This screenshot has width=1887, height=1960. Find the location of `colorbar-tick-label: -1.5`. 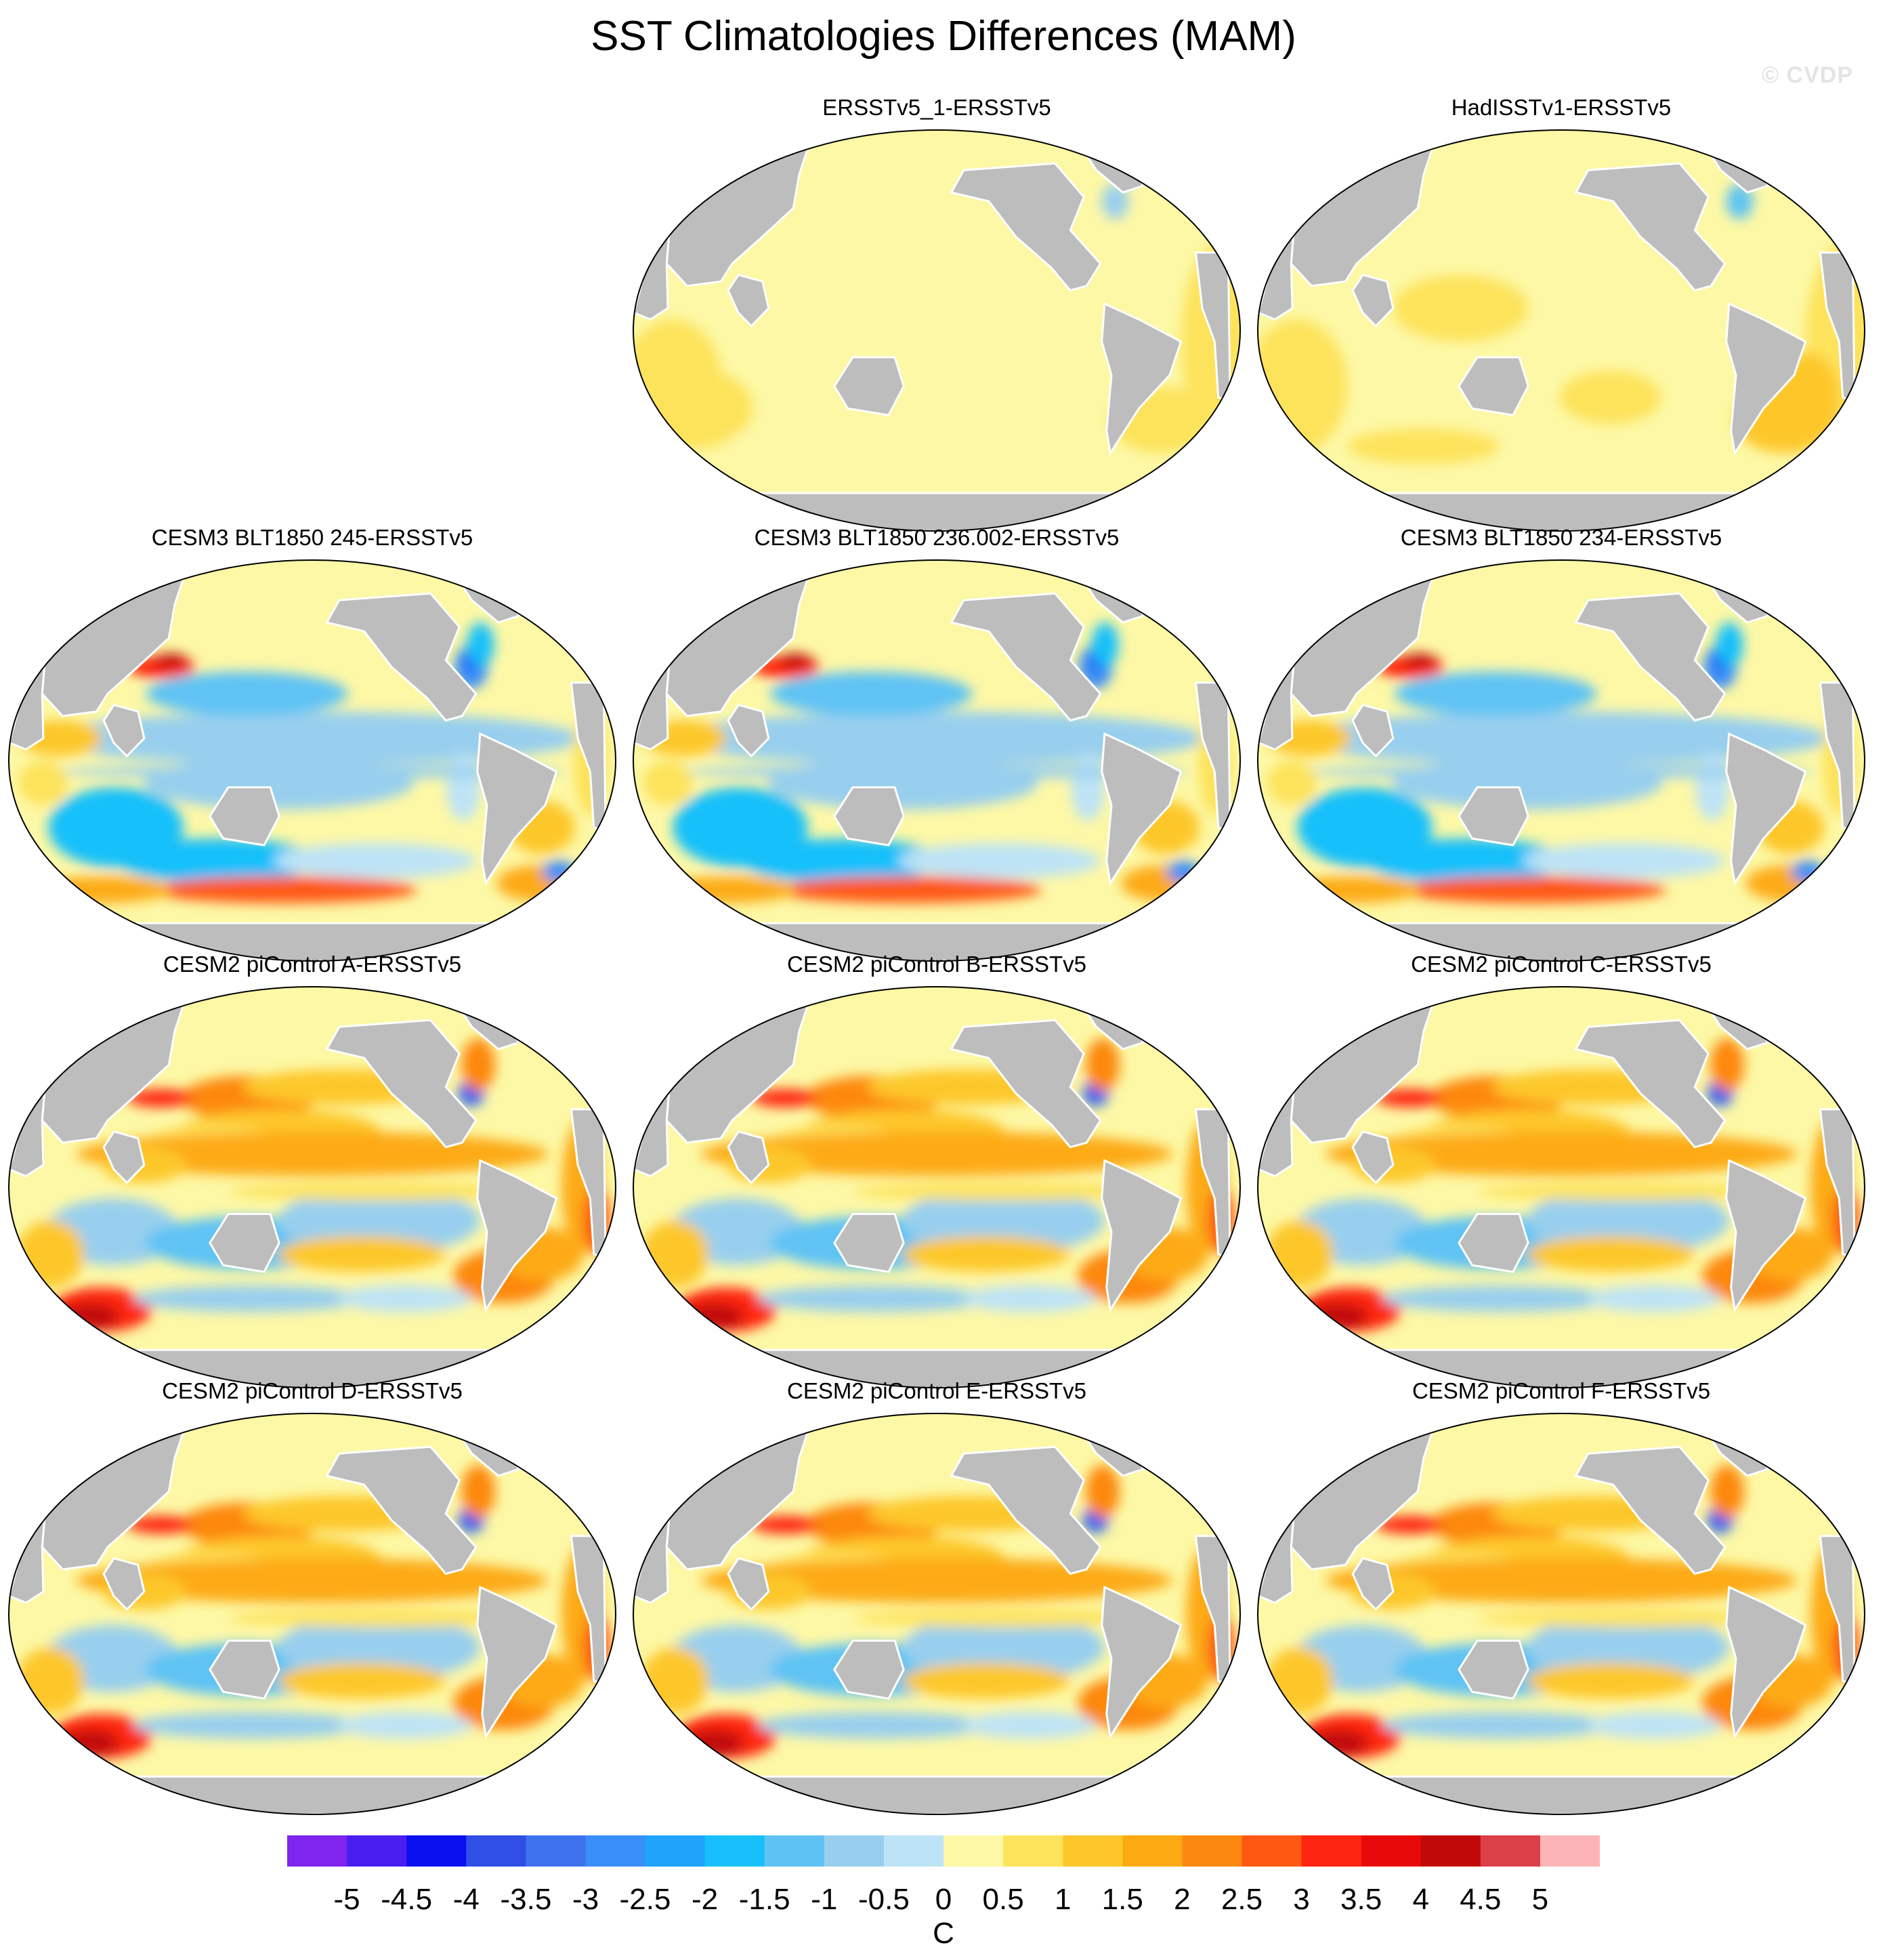

colorbar-tick-label: -1.5 is located at coordinates (764, 1899).